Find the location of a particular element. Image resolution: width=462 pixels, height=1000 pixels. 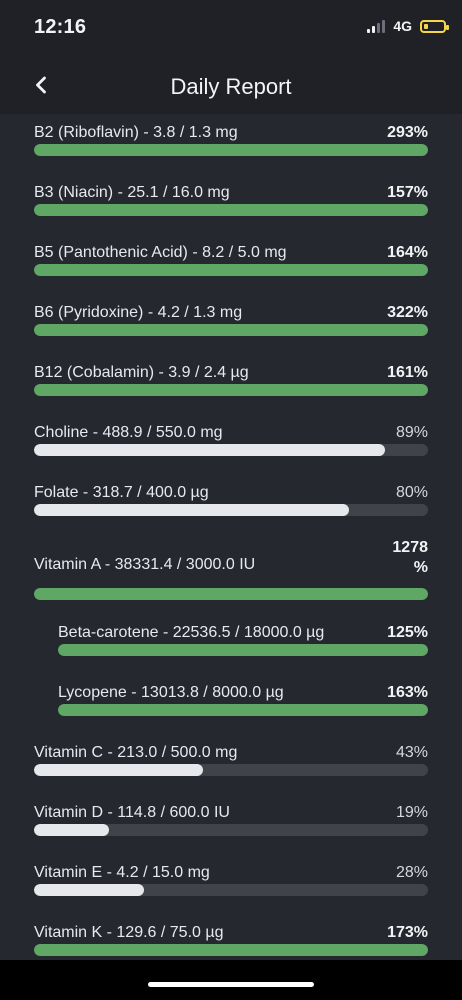

status-bar: 12:16 4G is located at coordinates (231, 28).